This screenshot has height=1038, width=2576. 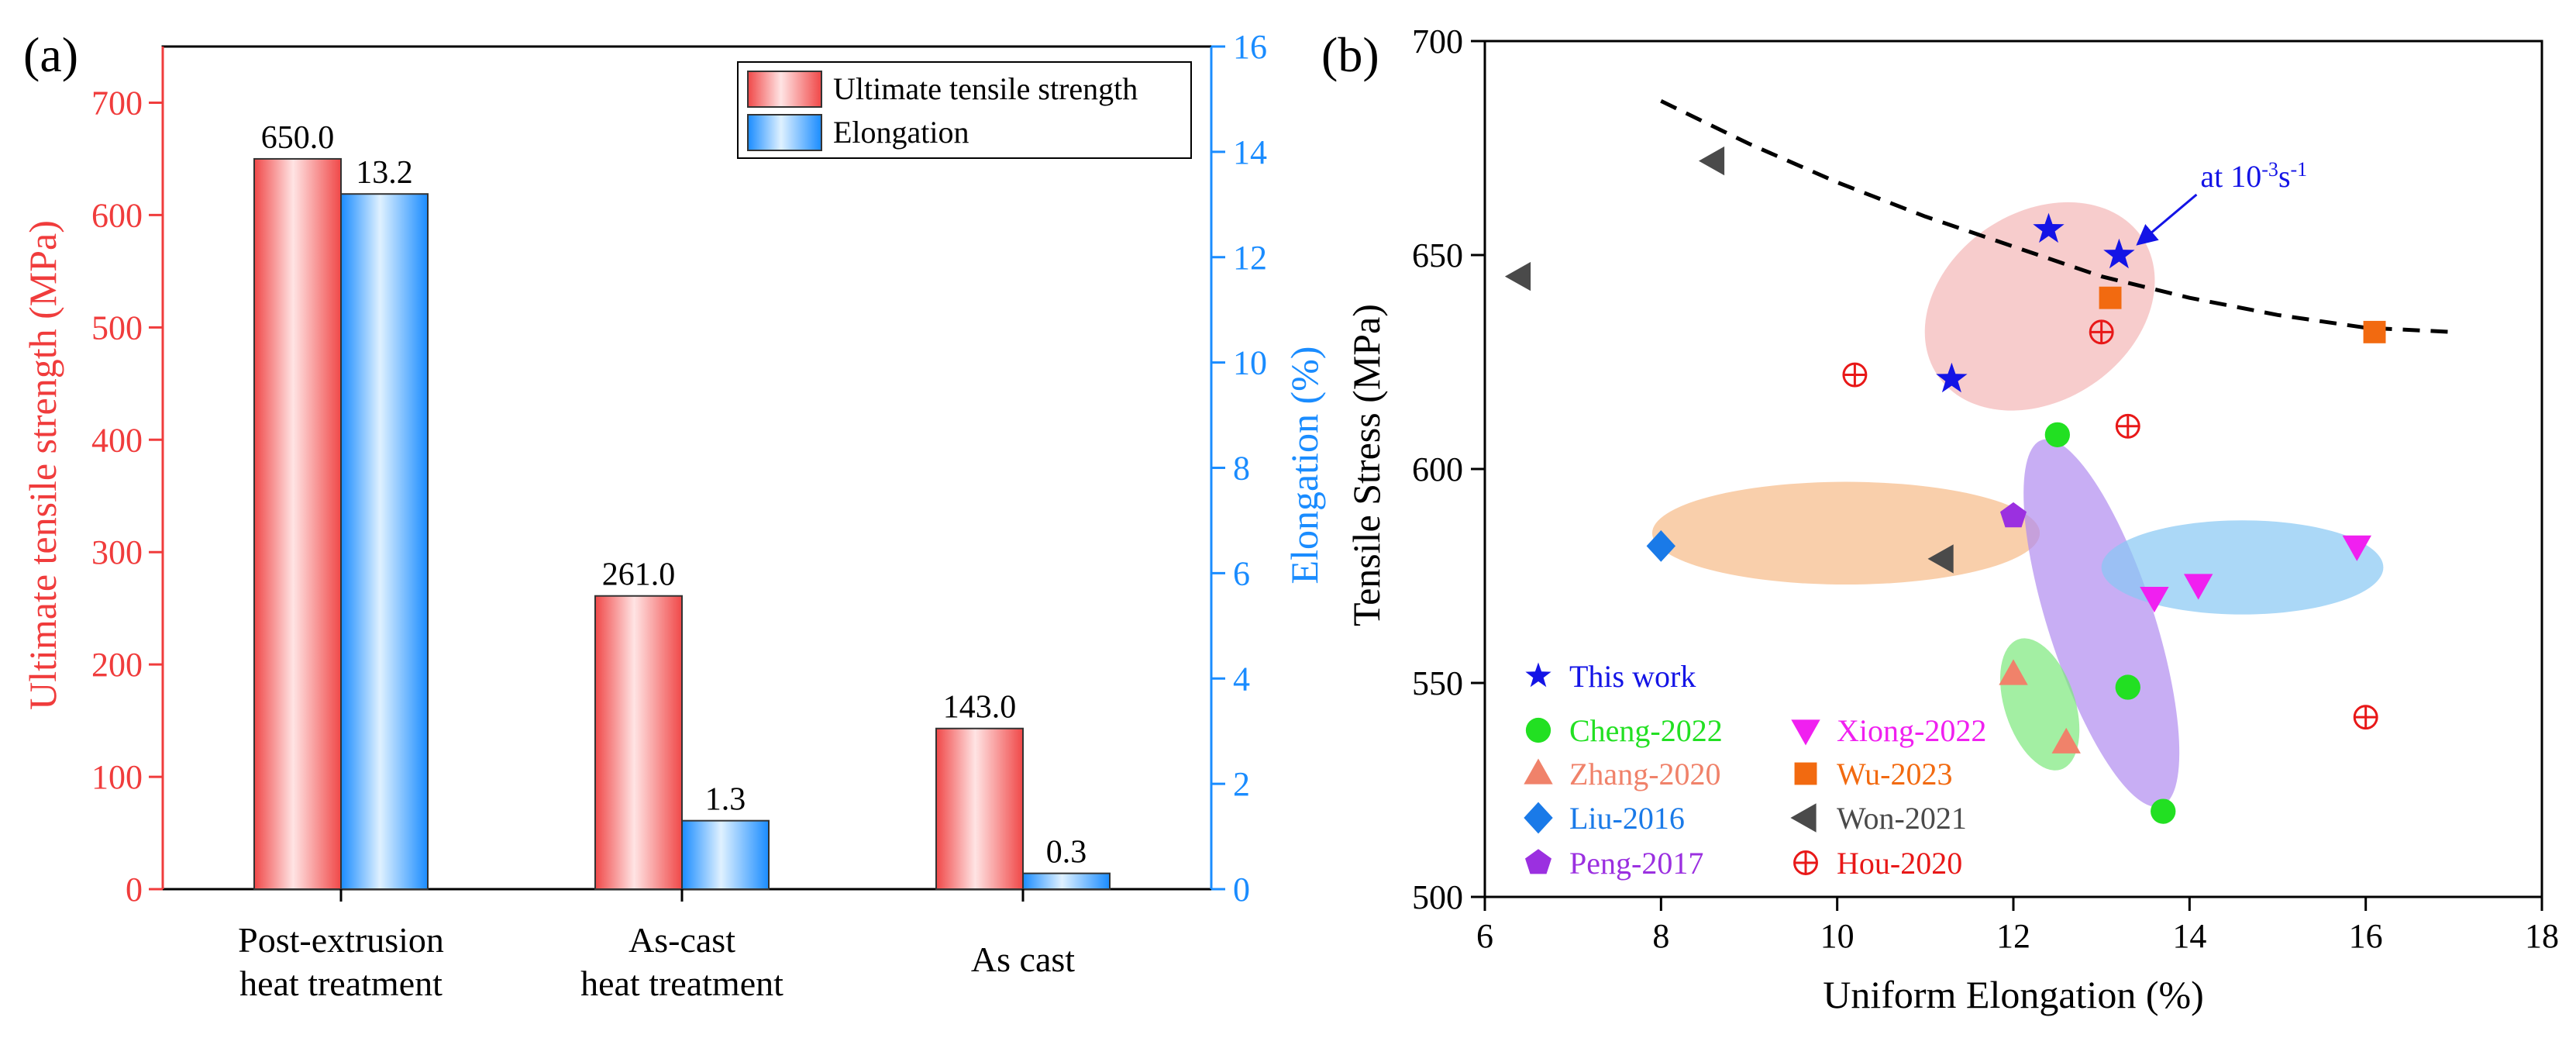 I want to click on strain-rate-annotation: at 10-3s-1, so click(x=2221, y=202).